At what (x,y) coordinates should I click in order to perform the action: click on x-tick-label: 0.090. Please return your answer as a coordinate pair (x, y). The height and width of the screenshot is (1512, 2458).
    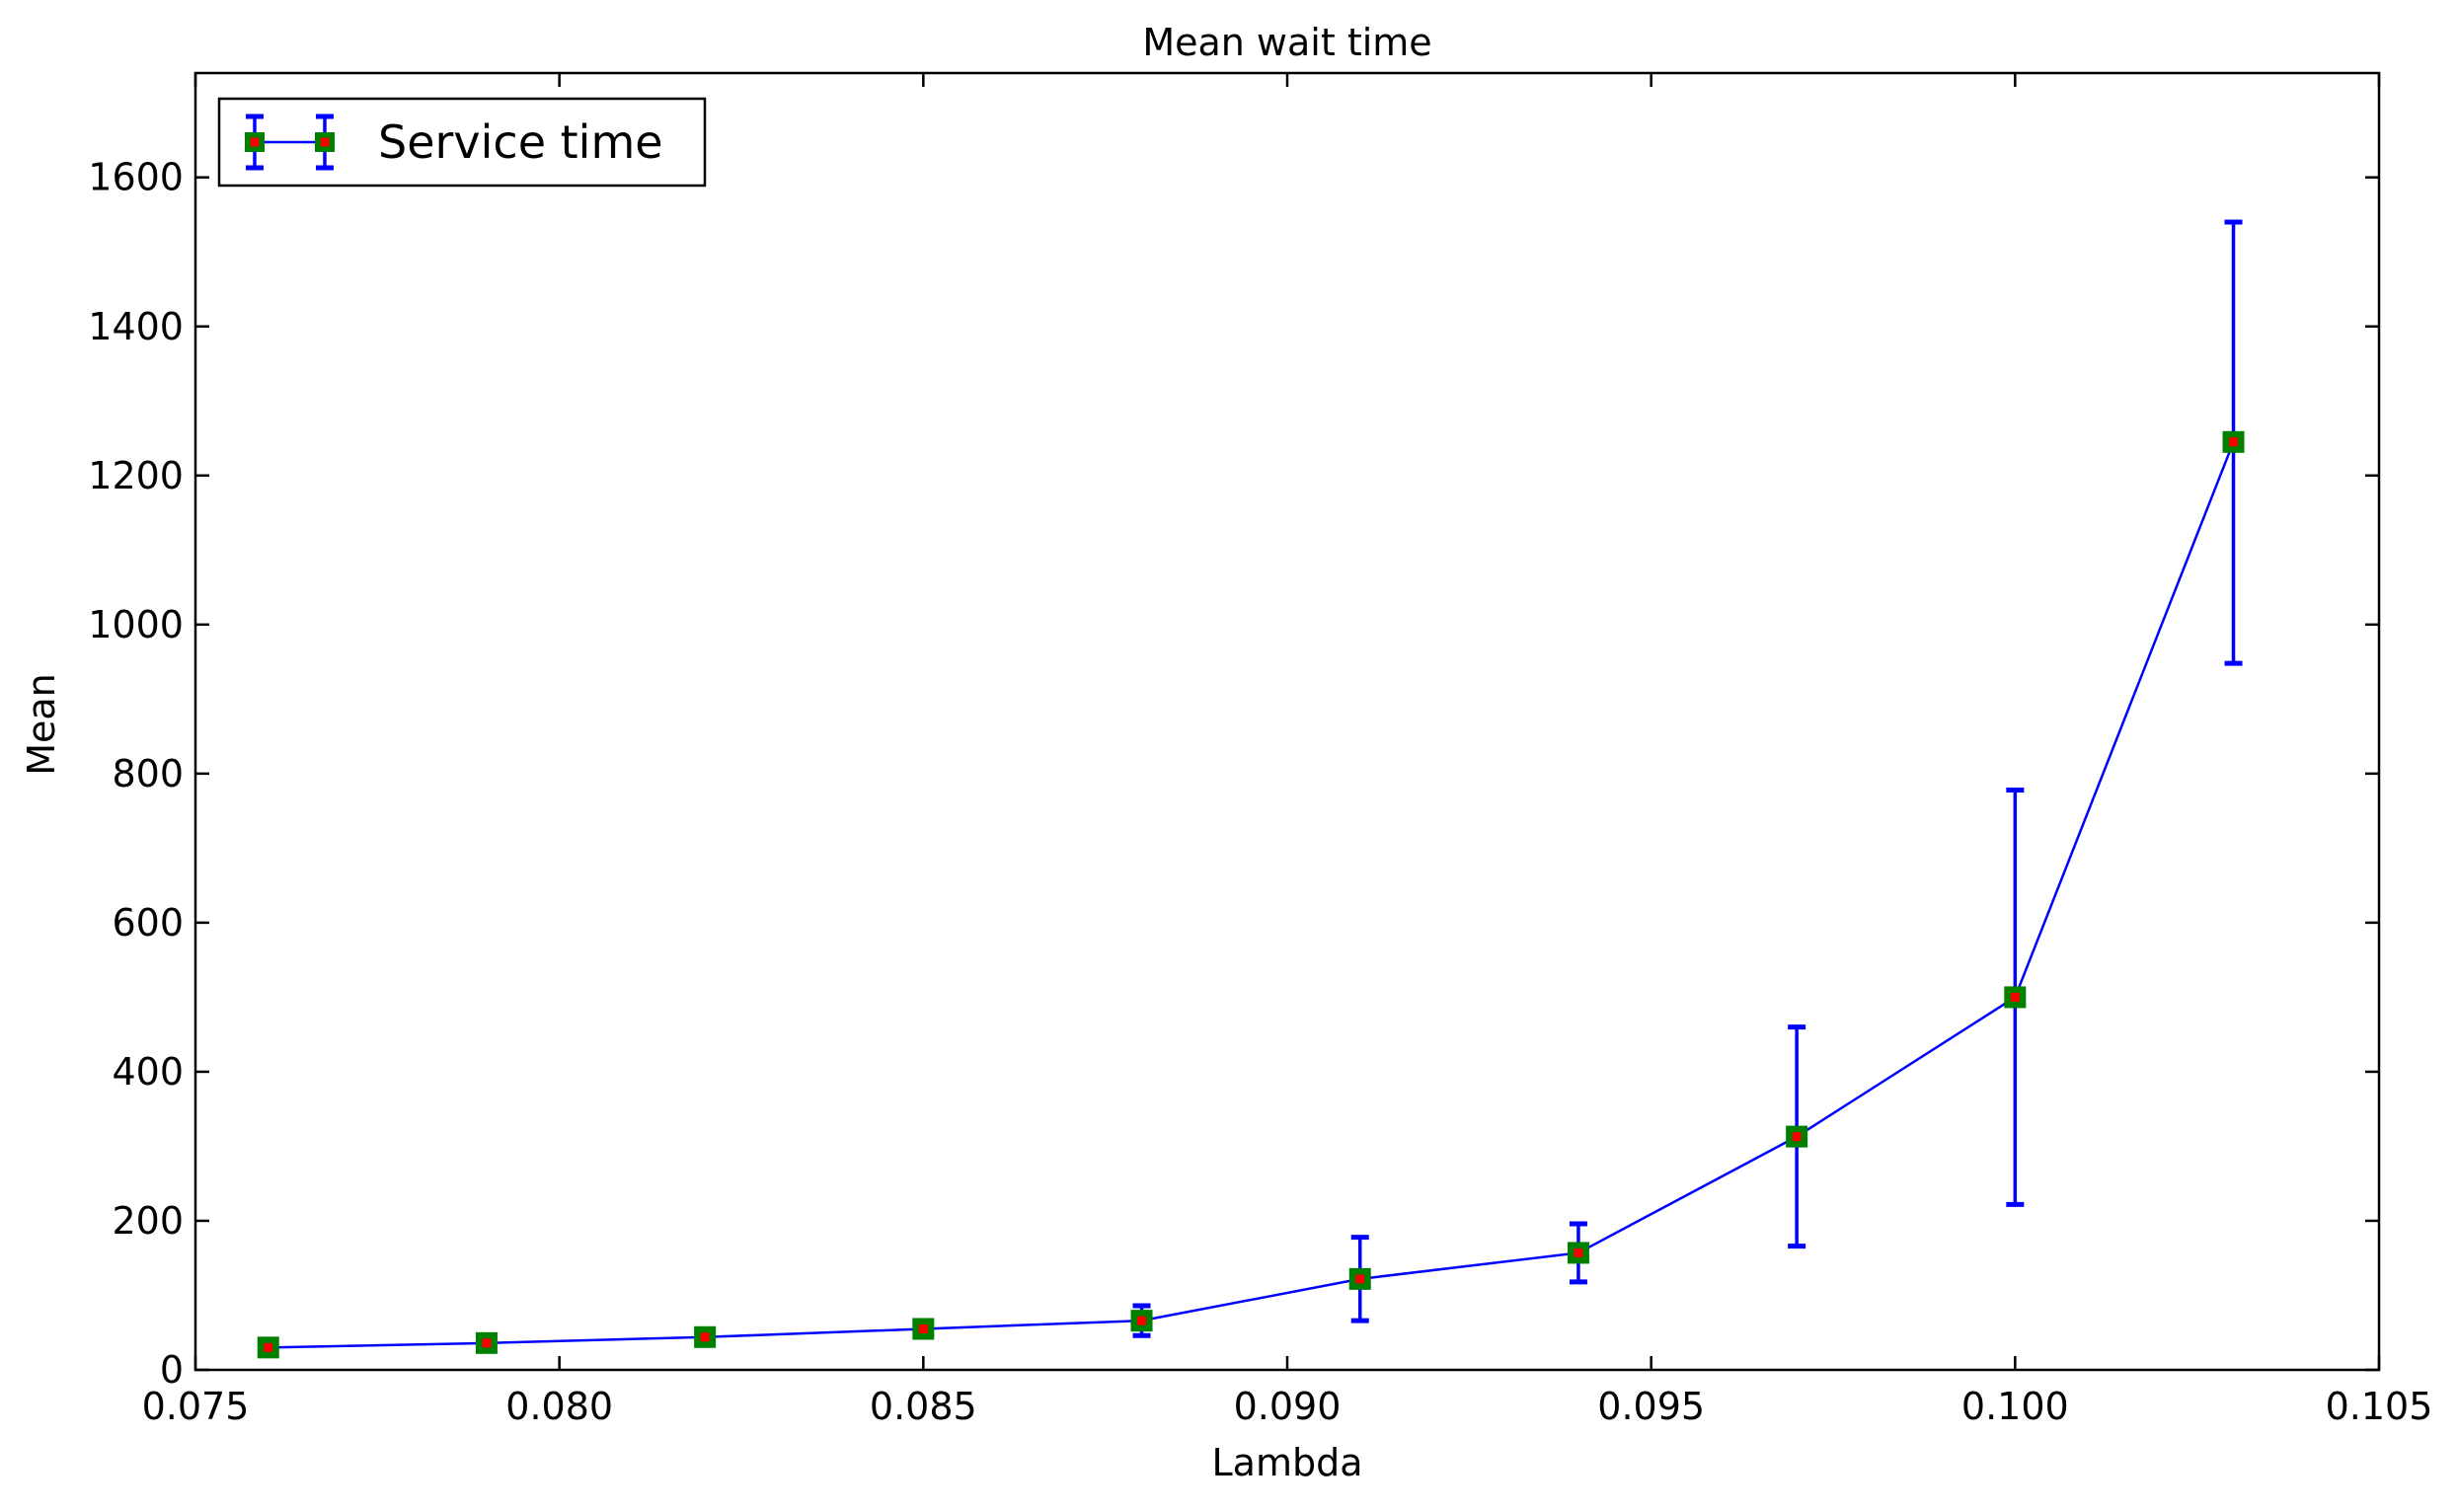
    Looking at the image, I should click on (1288, 1407).